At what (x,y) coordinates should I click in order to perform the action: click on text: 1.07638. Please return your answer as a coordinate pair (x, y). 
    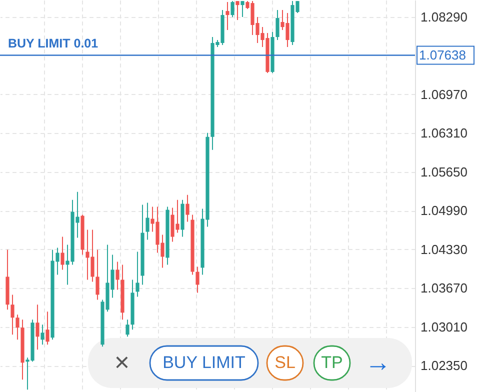
    Looking at the image, I should click on (442, 54).